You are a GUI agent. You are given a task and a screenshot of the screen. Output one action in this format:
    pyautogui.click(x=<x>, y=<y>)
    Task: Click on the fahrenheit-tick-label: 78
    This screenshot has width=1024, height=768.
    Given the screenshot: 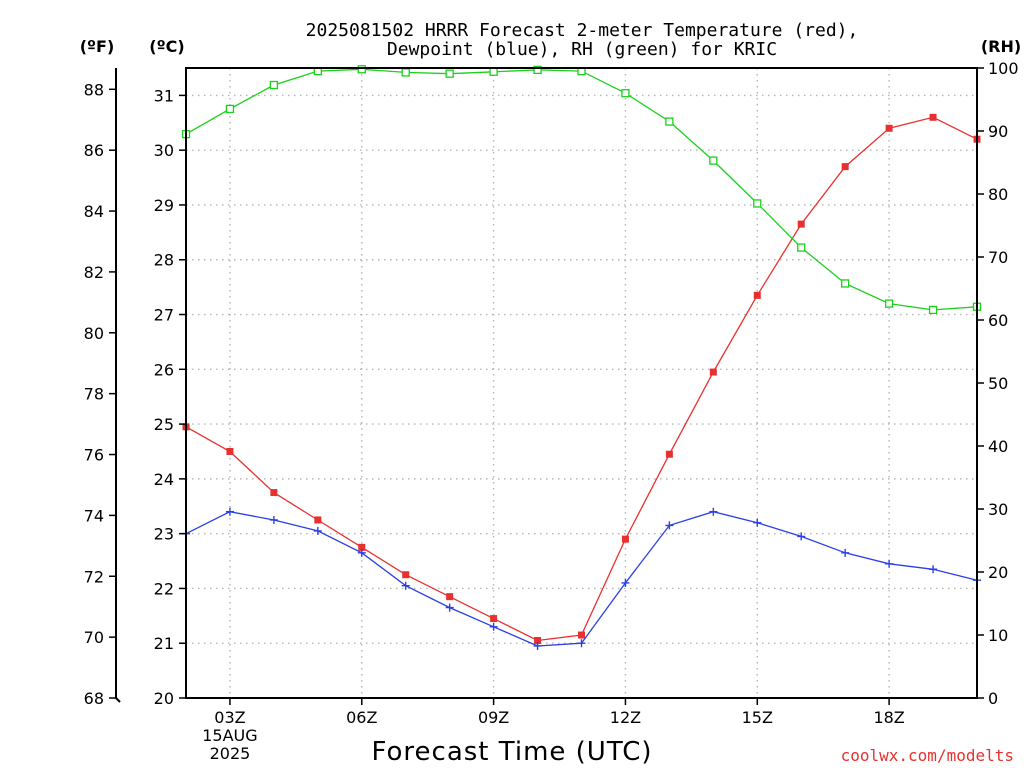 What is the action you would take?
    pyautogui.click(x=94, y=394)
    